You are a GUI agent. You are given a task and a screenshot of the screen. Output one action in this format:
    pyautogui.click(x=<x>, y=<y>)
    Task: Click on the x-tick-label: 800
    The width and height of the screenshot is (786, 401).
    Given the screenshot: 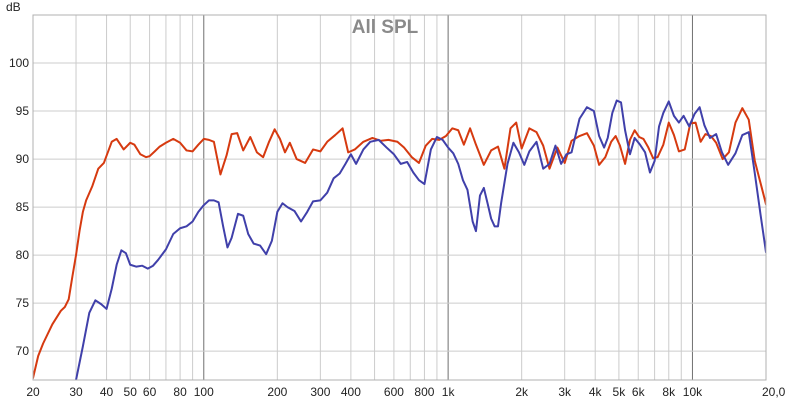 What is the action you would take?
    pyautogui.click(x=424, y=392)
    